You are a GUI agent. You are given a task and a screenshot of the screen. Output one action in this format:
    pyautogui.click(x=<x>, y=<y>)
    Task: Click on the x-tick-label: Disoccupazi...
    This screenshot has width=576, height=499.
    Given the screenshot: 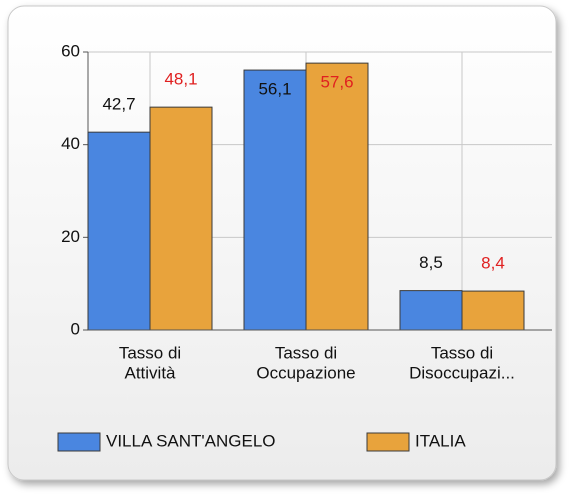 What is the action you would take?
    pyautogui.click(x=462, y=372)
    